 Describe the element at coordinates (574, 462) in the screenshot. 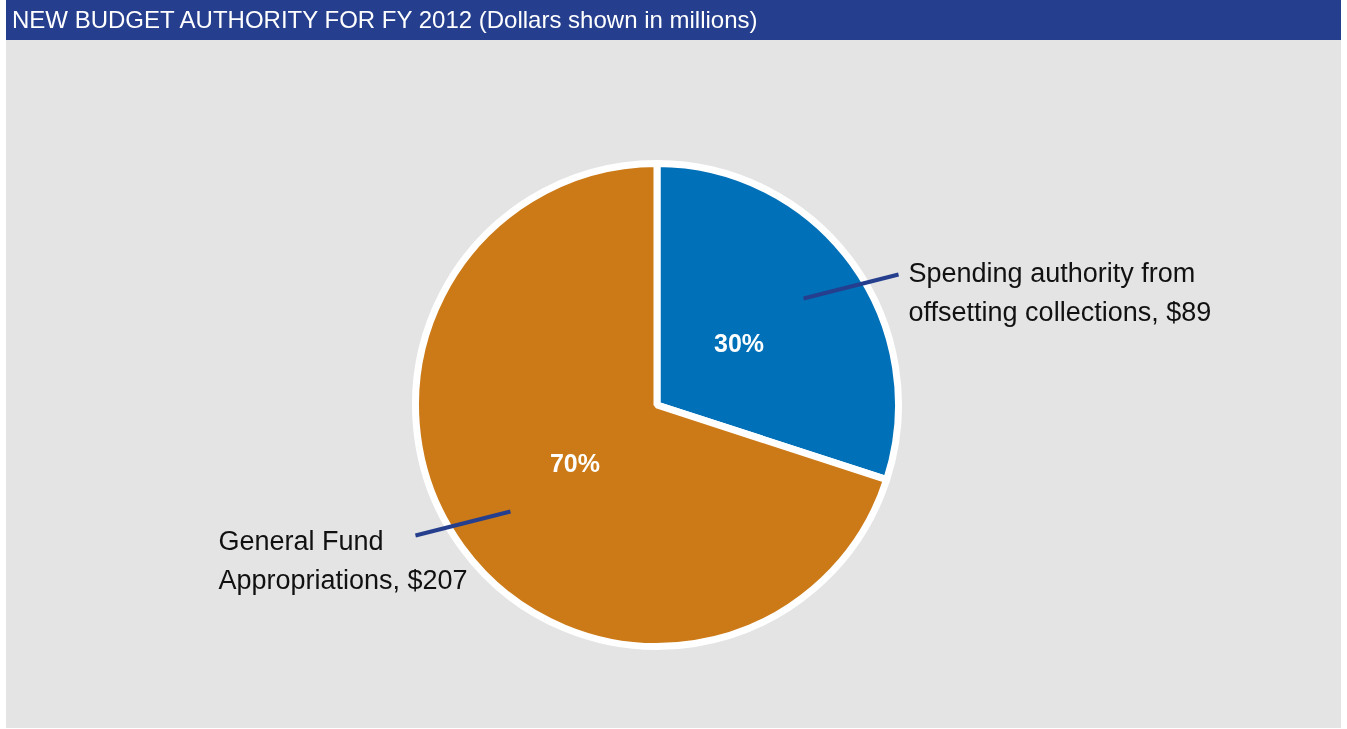

I see `data-label: 70%` at that location.